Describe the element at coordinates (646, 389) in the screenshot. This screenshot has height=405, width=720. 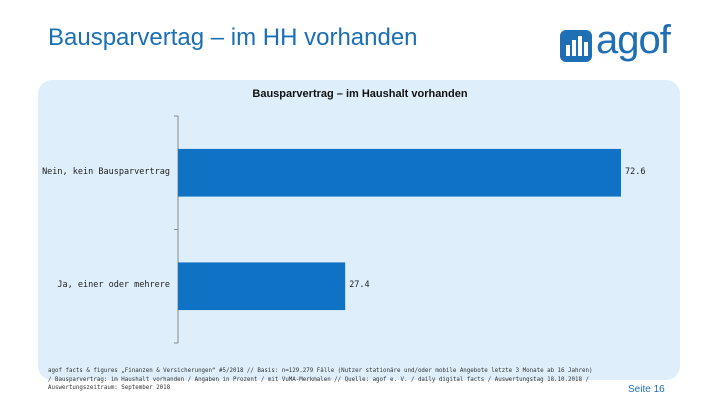
I see `page-number: Seite 16` at that location.